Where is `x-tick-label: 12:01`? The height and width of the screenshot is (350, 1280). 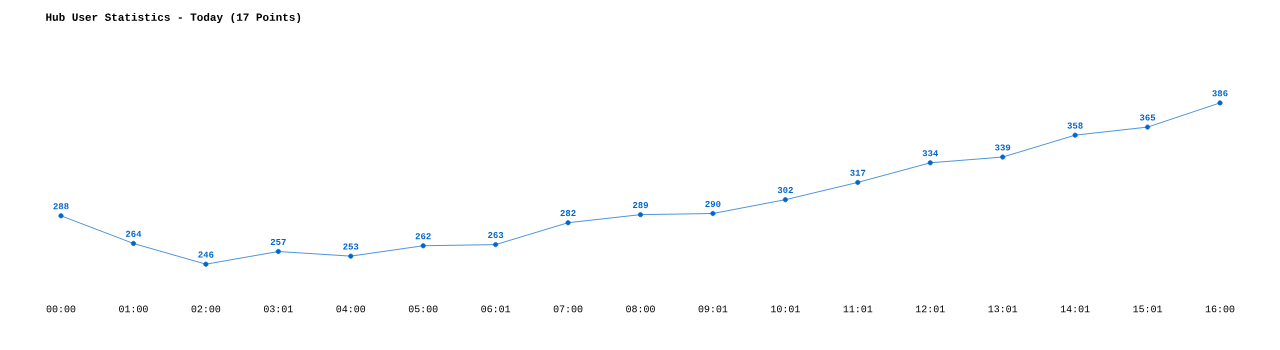 x-tick-label: 12:01 is located at coordinates (930, 309).